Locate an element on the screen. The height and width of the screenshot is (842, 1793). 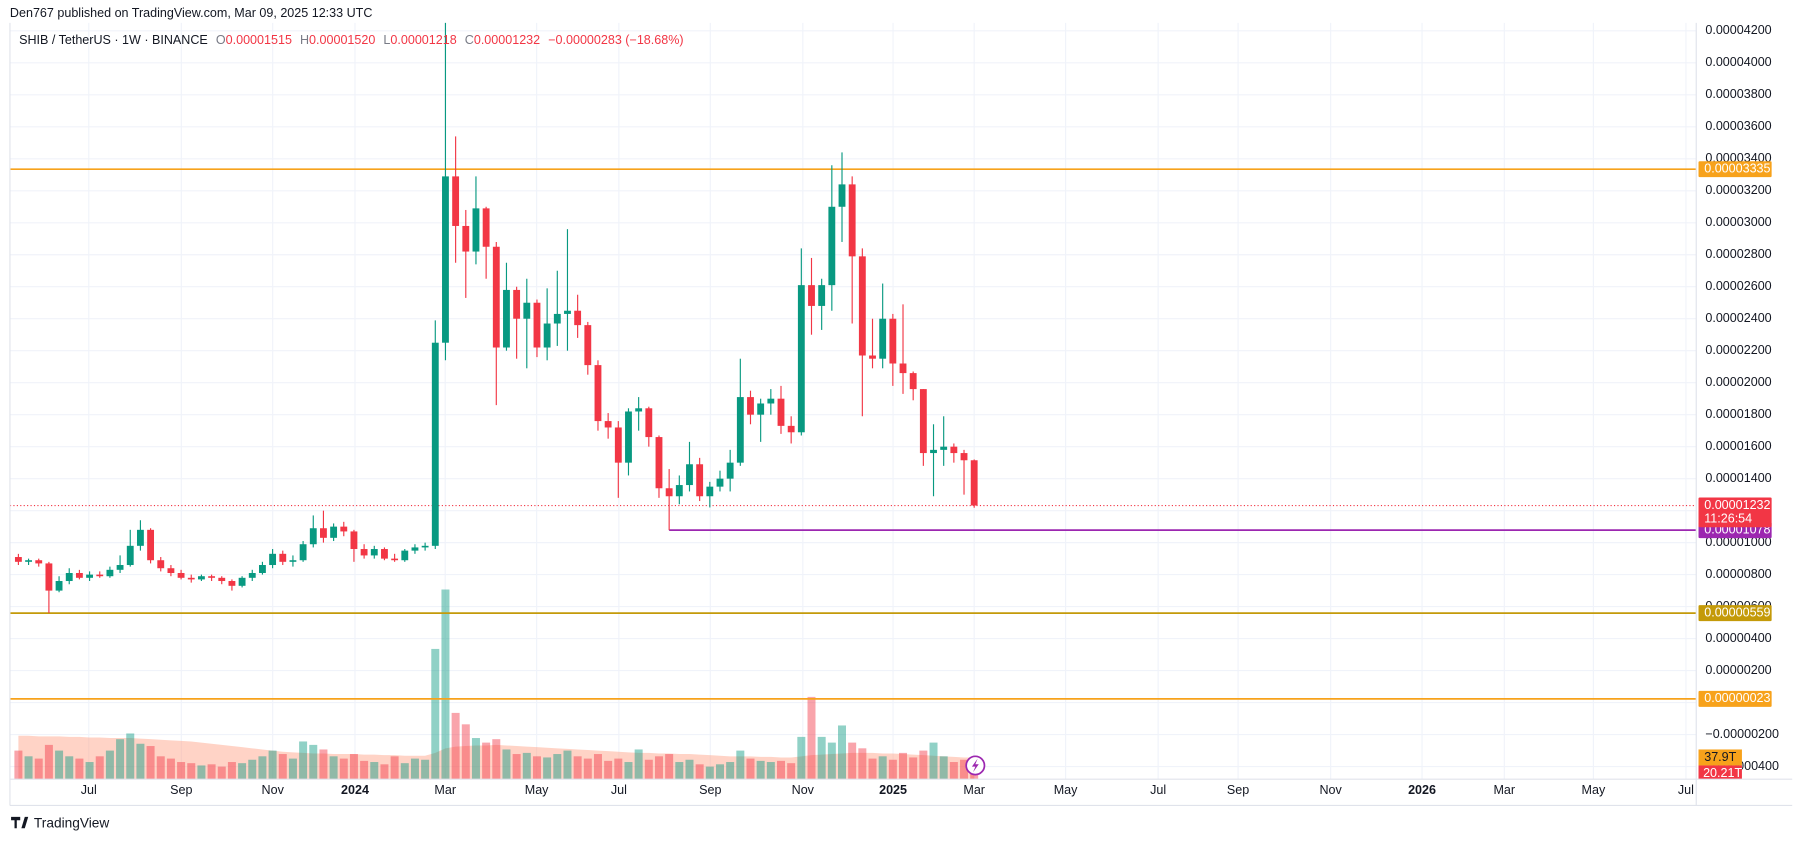
y-tick-label: 0.00004000 is located at coordinates (1738, 62).